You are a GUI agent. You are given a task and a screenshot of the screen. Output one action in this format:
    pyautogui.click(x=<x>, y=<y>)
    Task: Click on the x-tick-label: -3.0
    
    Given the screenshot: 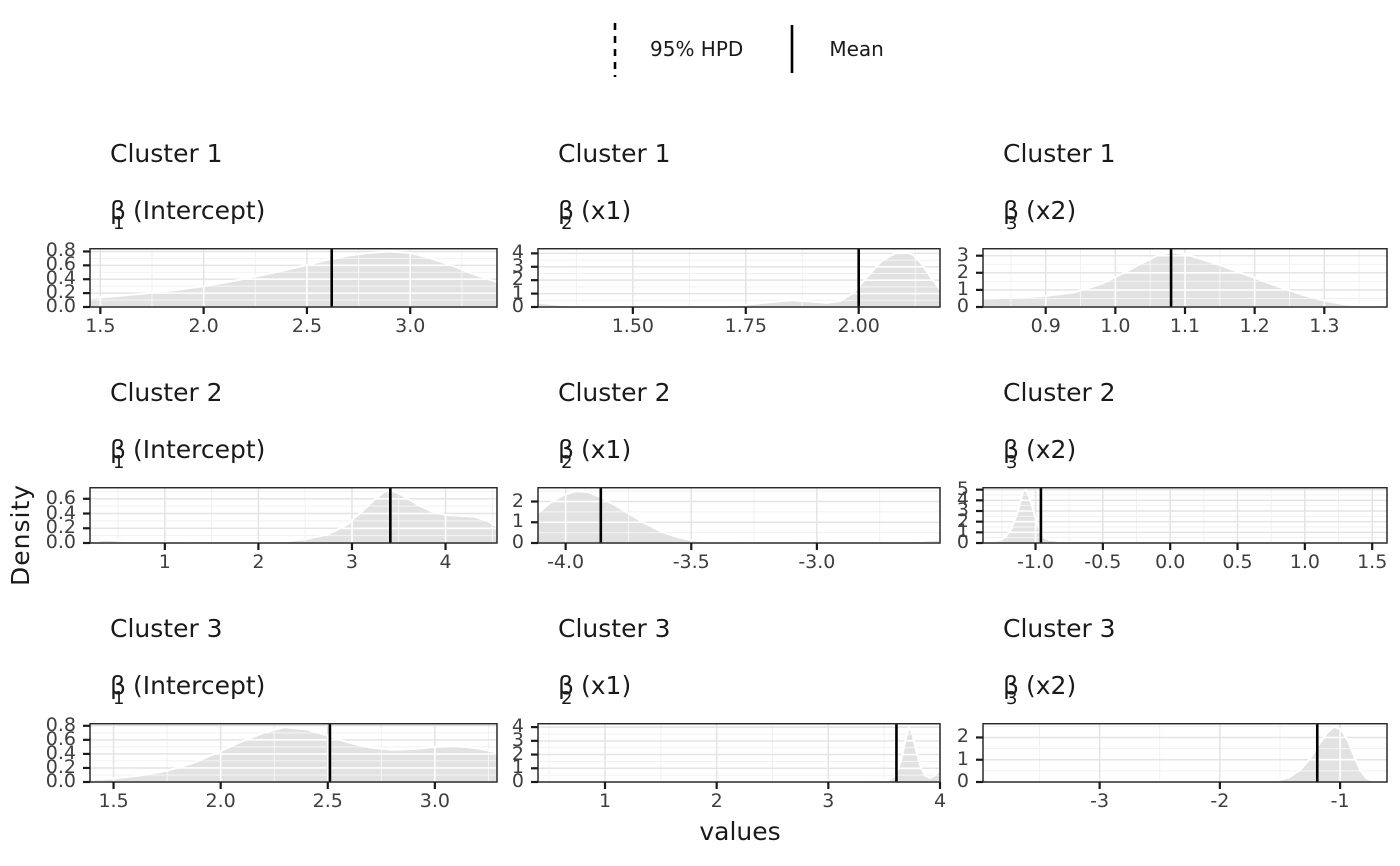 What is the action you would take?
    pyautogui.click(x=817, y=562)
    